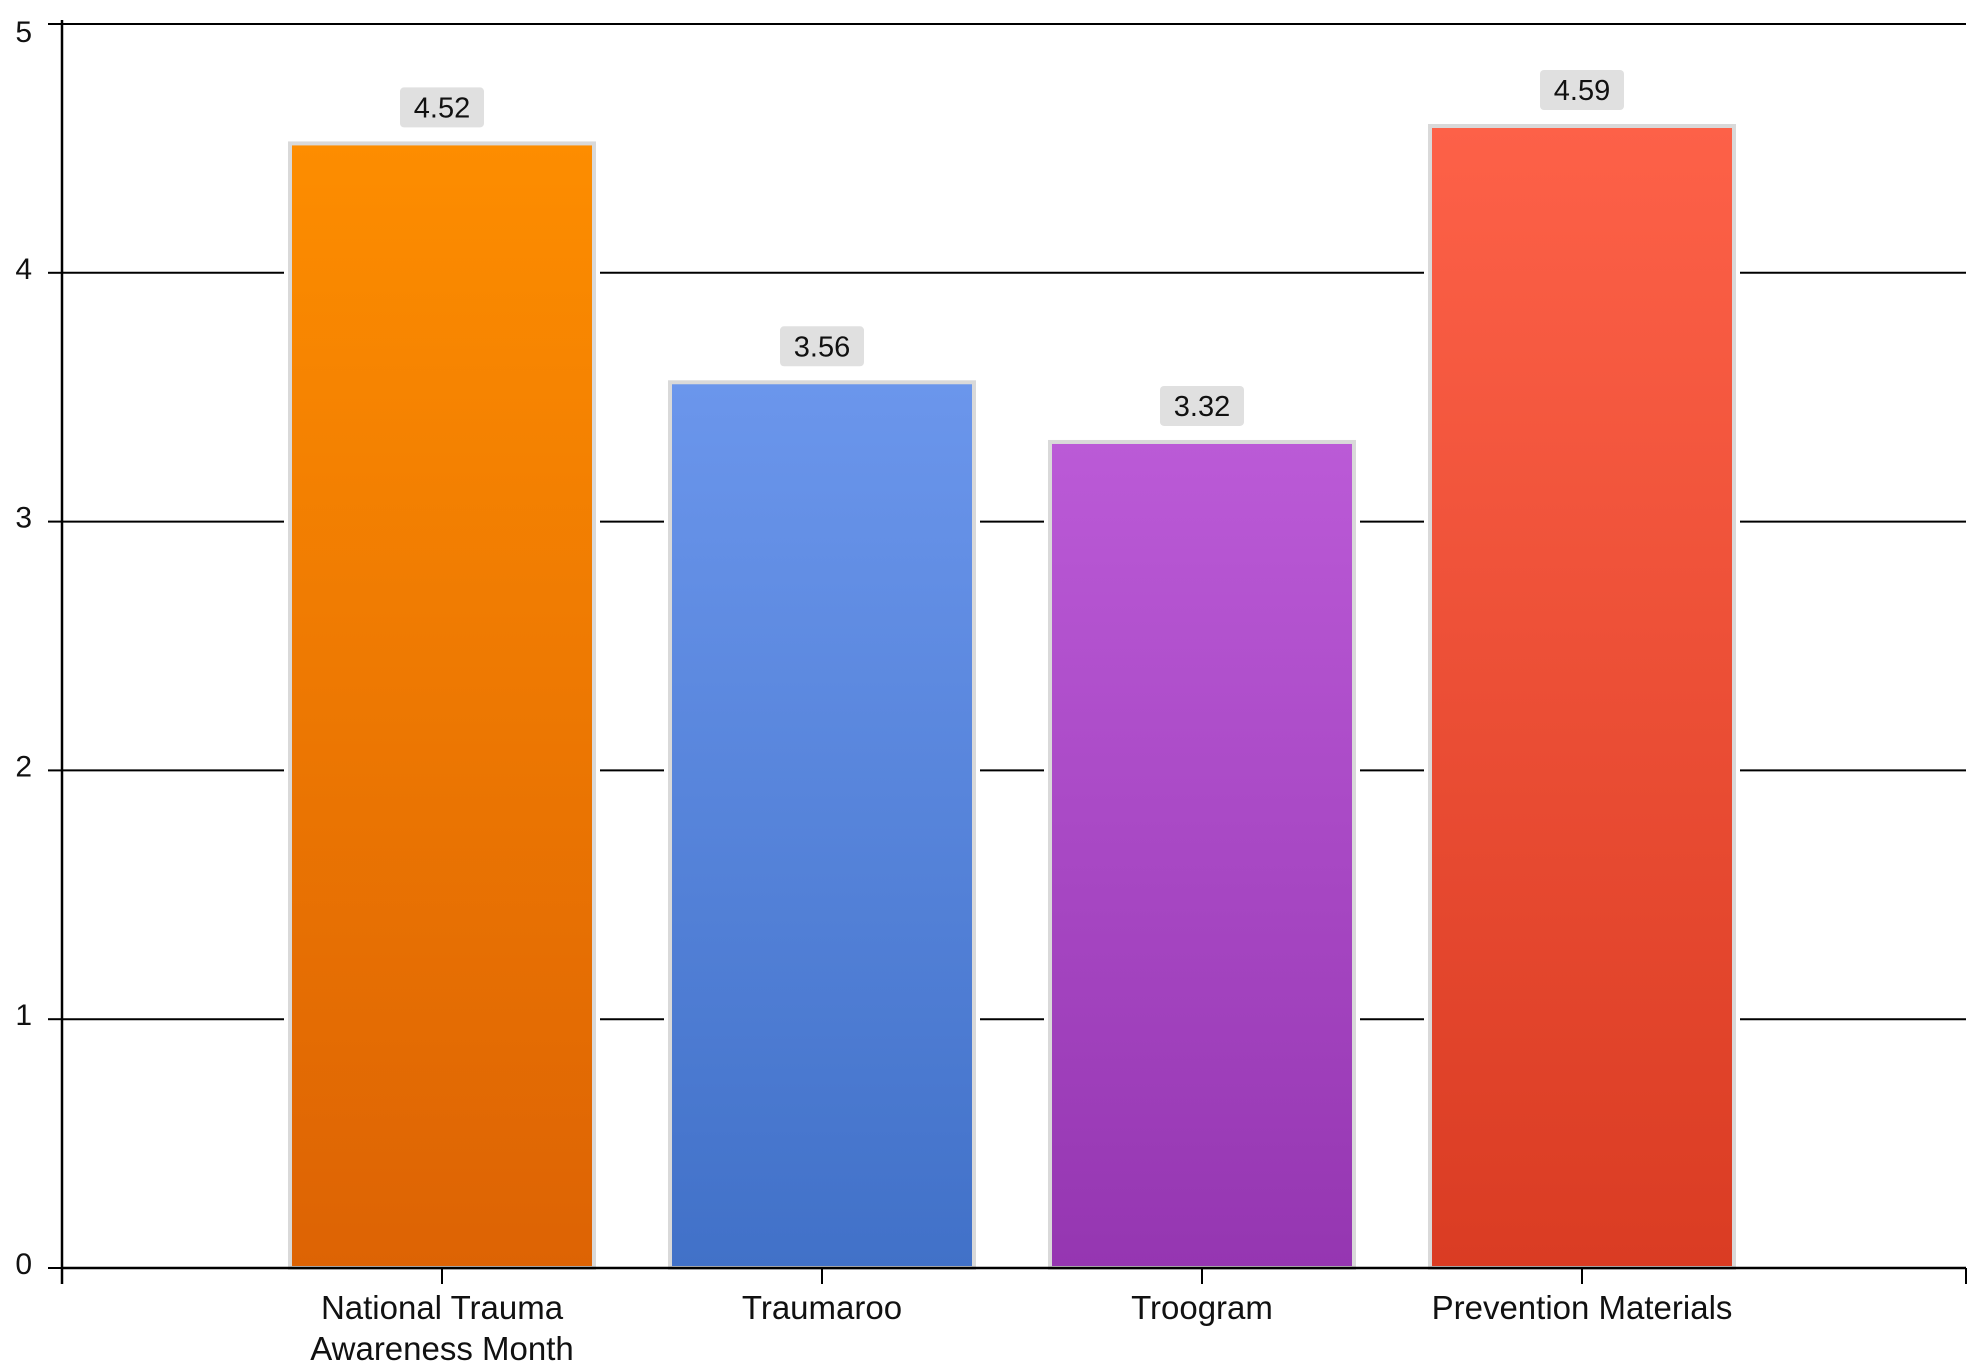 The image size is (1979, 1372). I want to click on y-tick-label: 0, so click(23, 1264).